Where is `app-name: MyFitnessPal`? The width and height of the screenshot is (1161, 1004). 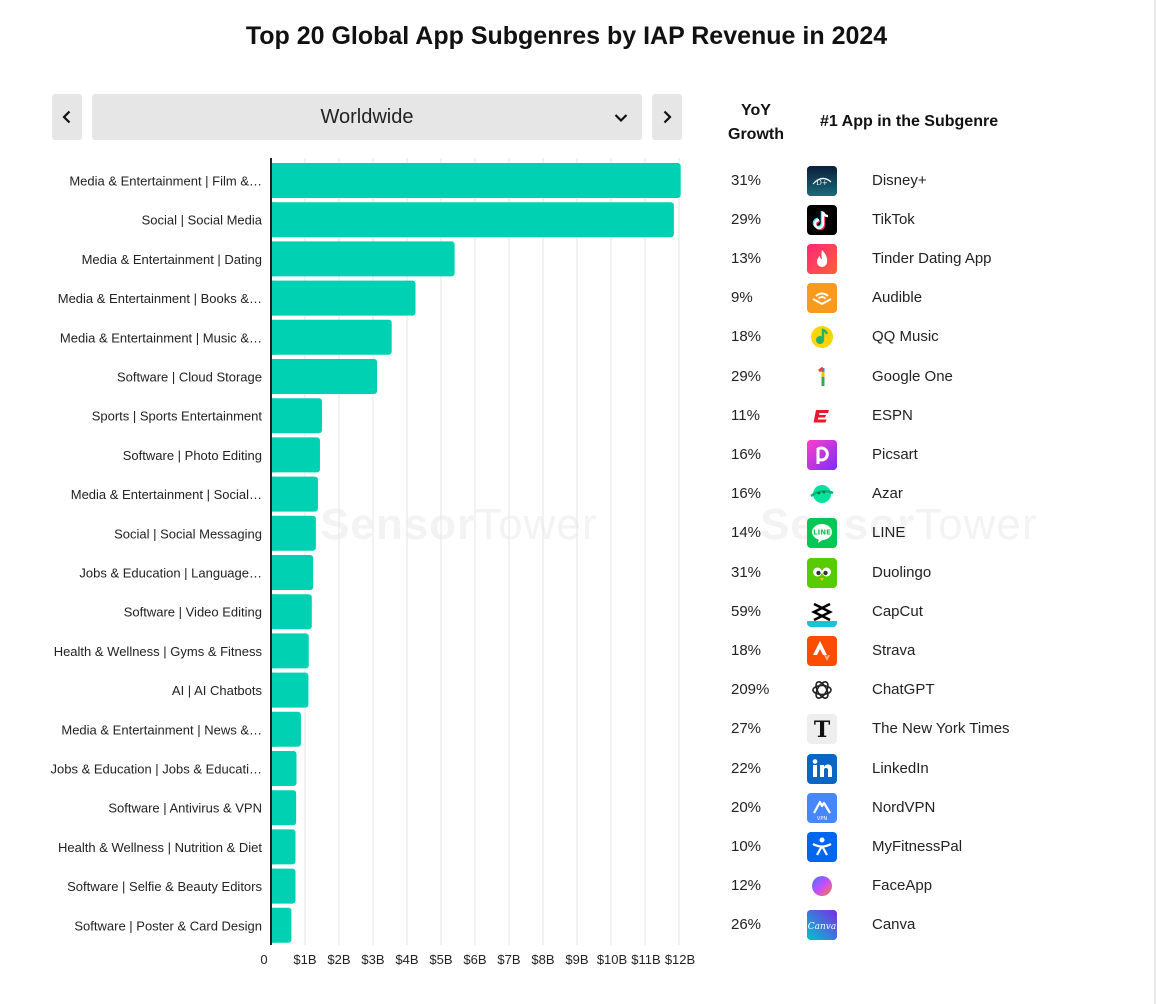
app-name: MyFitnessPal is located at coordinates (917, 846).